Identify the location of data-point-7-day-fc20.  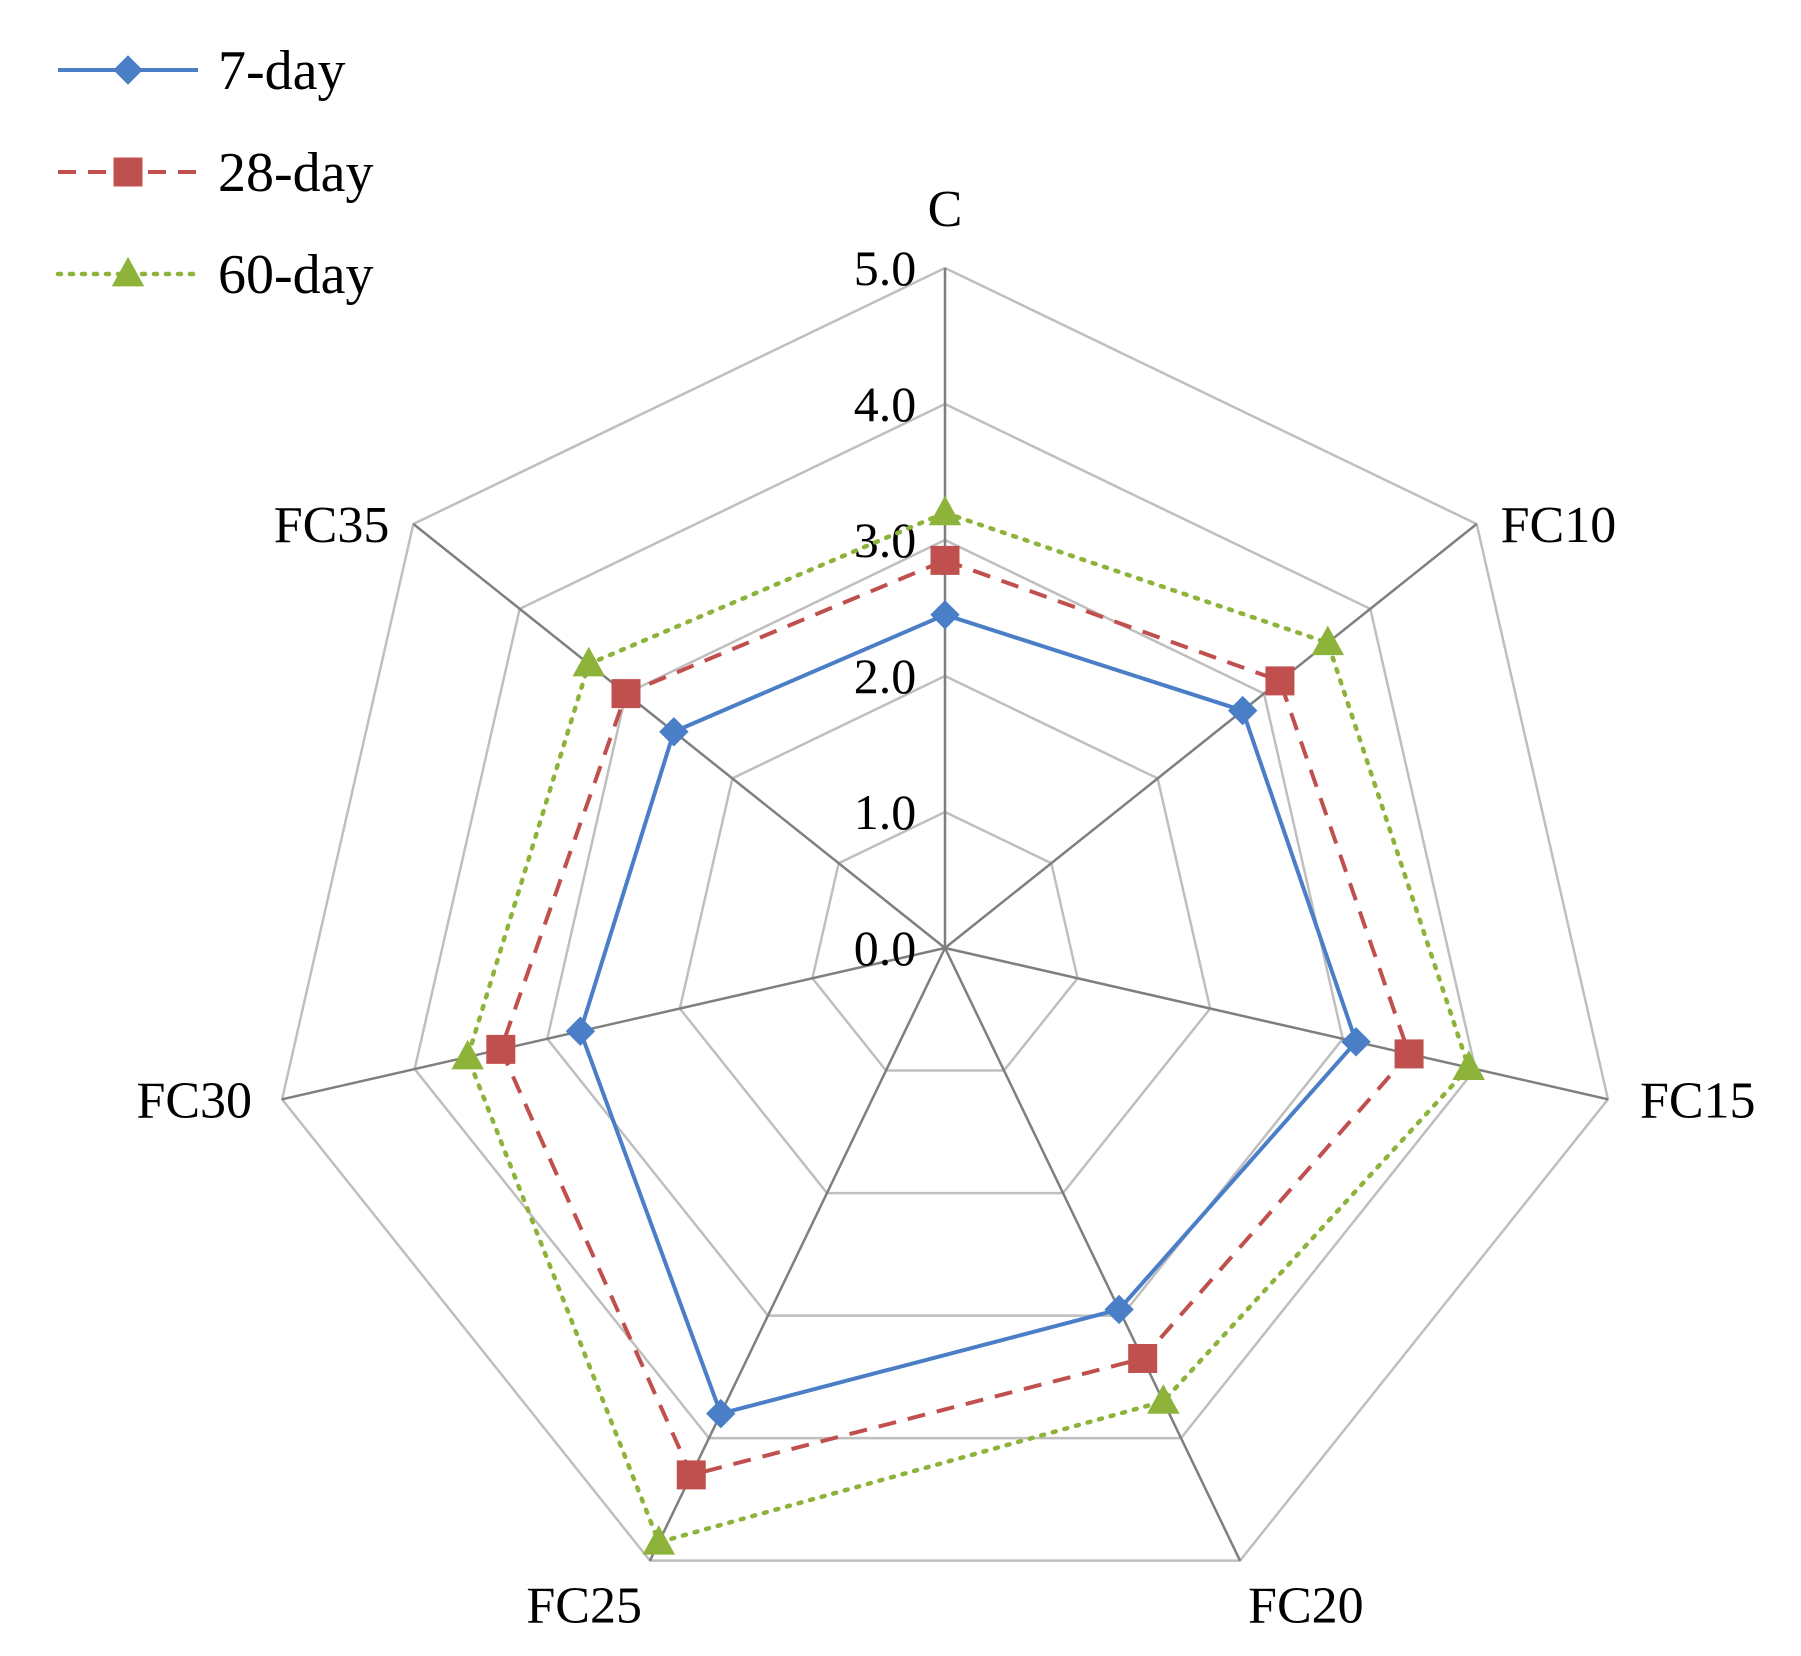
(1119, 1309).